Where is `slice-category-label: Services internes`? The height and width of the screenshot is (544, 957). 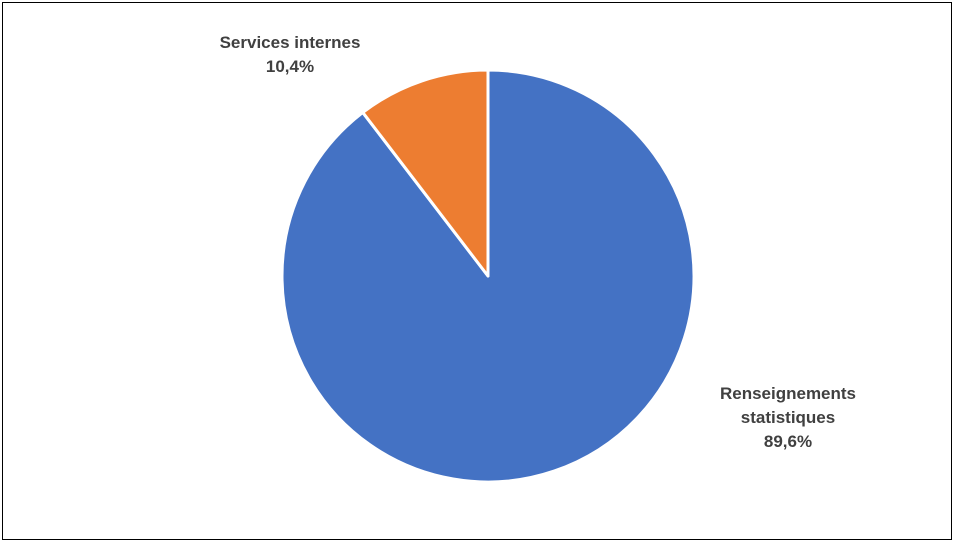 slice-category-label: Services internes is located at coordinates (290, 42).